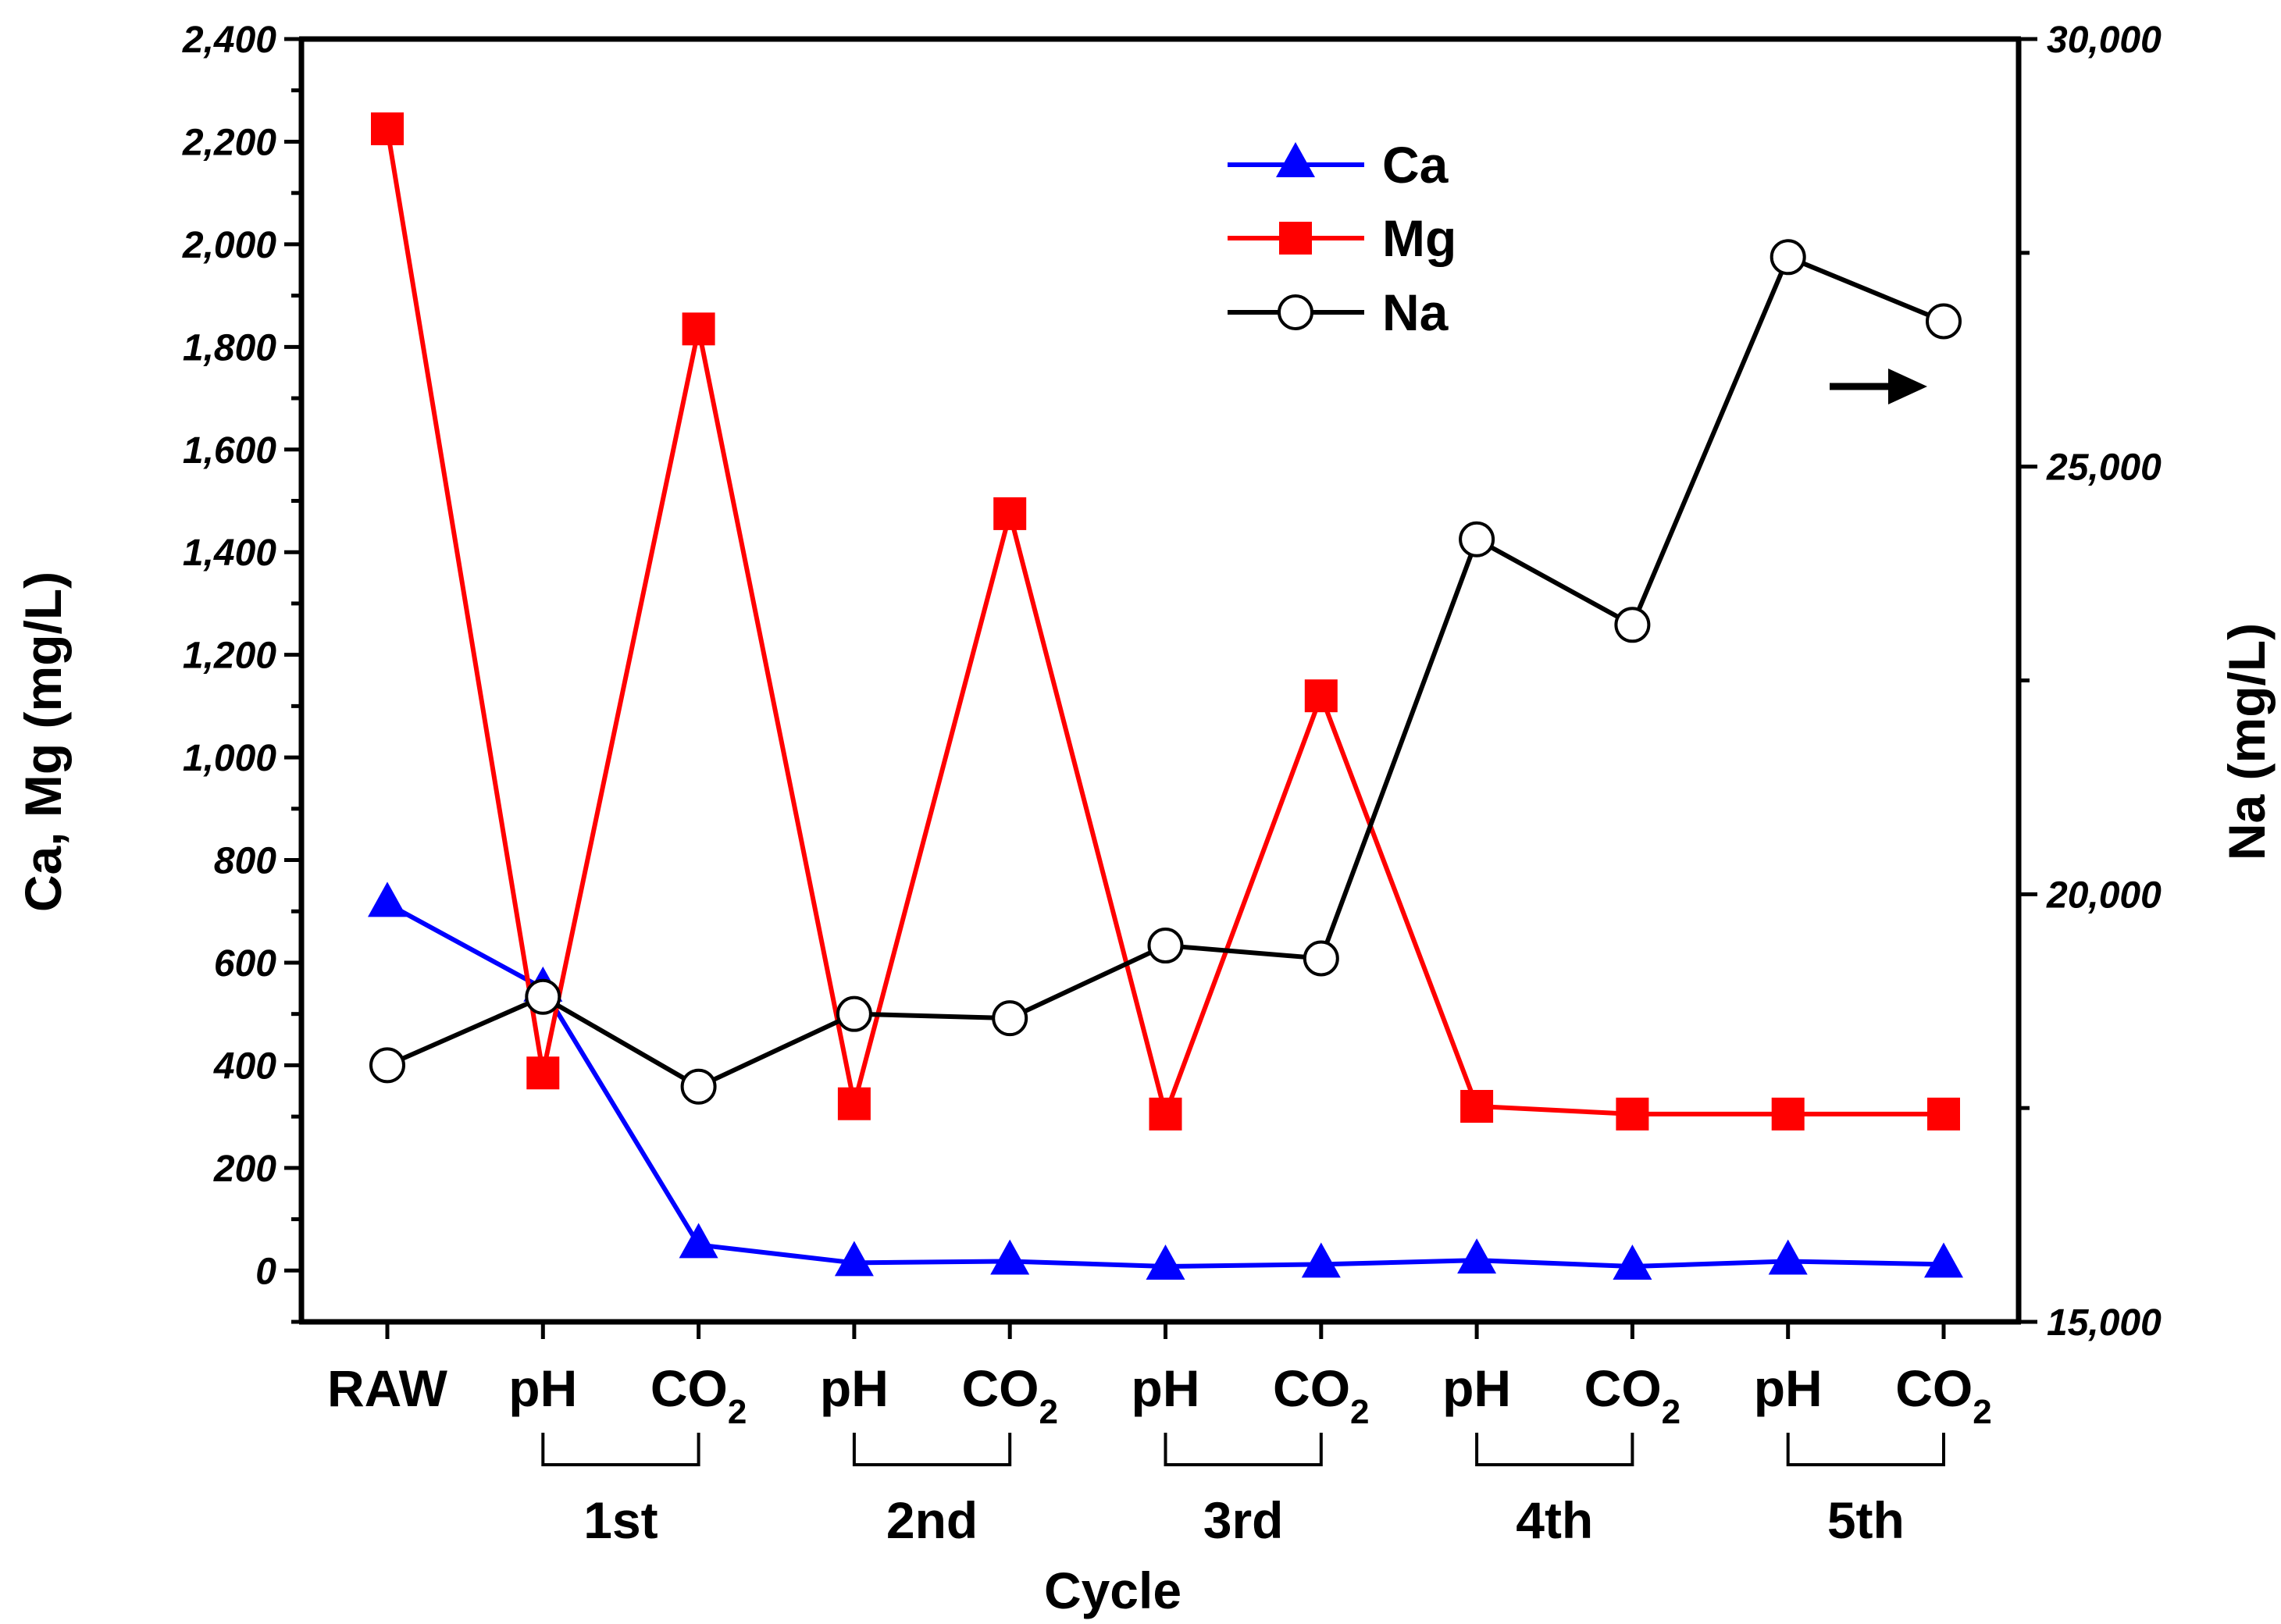 This screenshot has height=1624, width=2281. Describe the element at coordinates (1866, 1520) in the screenshot. I see `cycle-label: 5th` at that location.